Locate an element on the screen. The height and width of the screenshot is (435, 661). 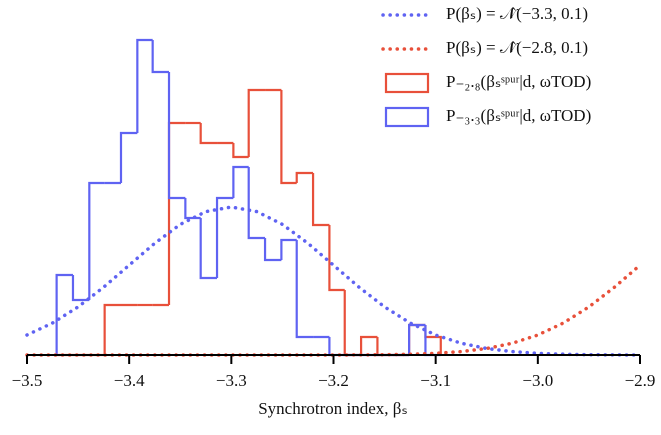
x-tick-label: −3.2 is located at coordinates (333, 380).